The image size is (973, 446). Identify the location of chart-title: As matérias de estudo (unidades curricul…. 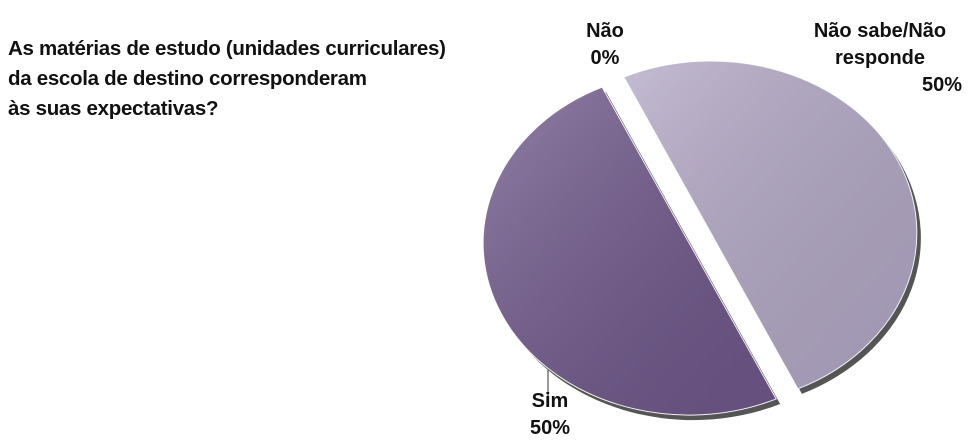
(227, 78).